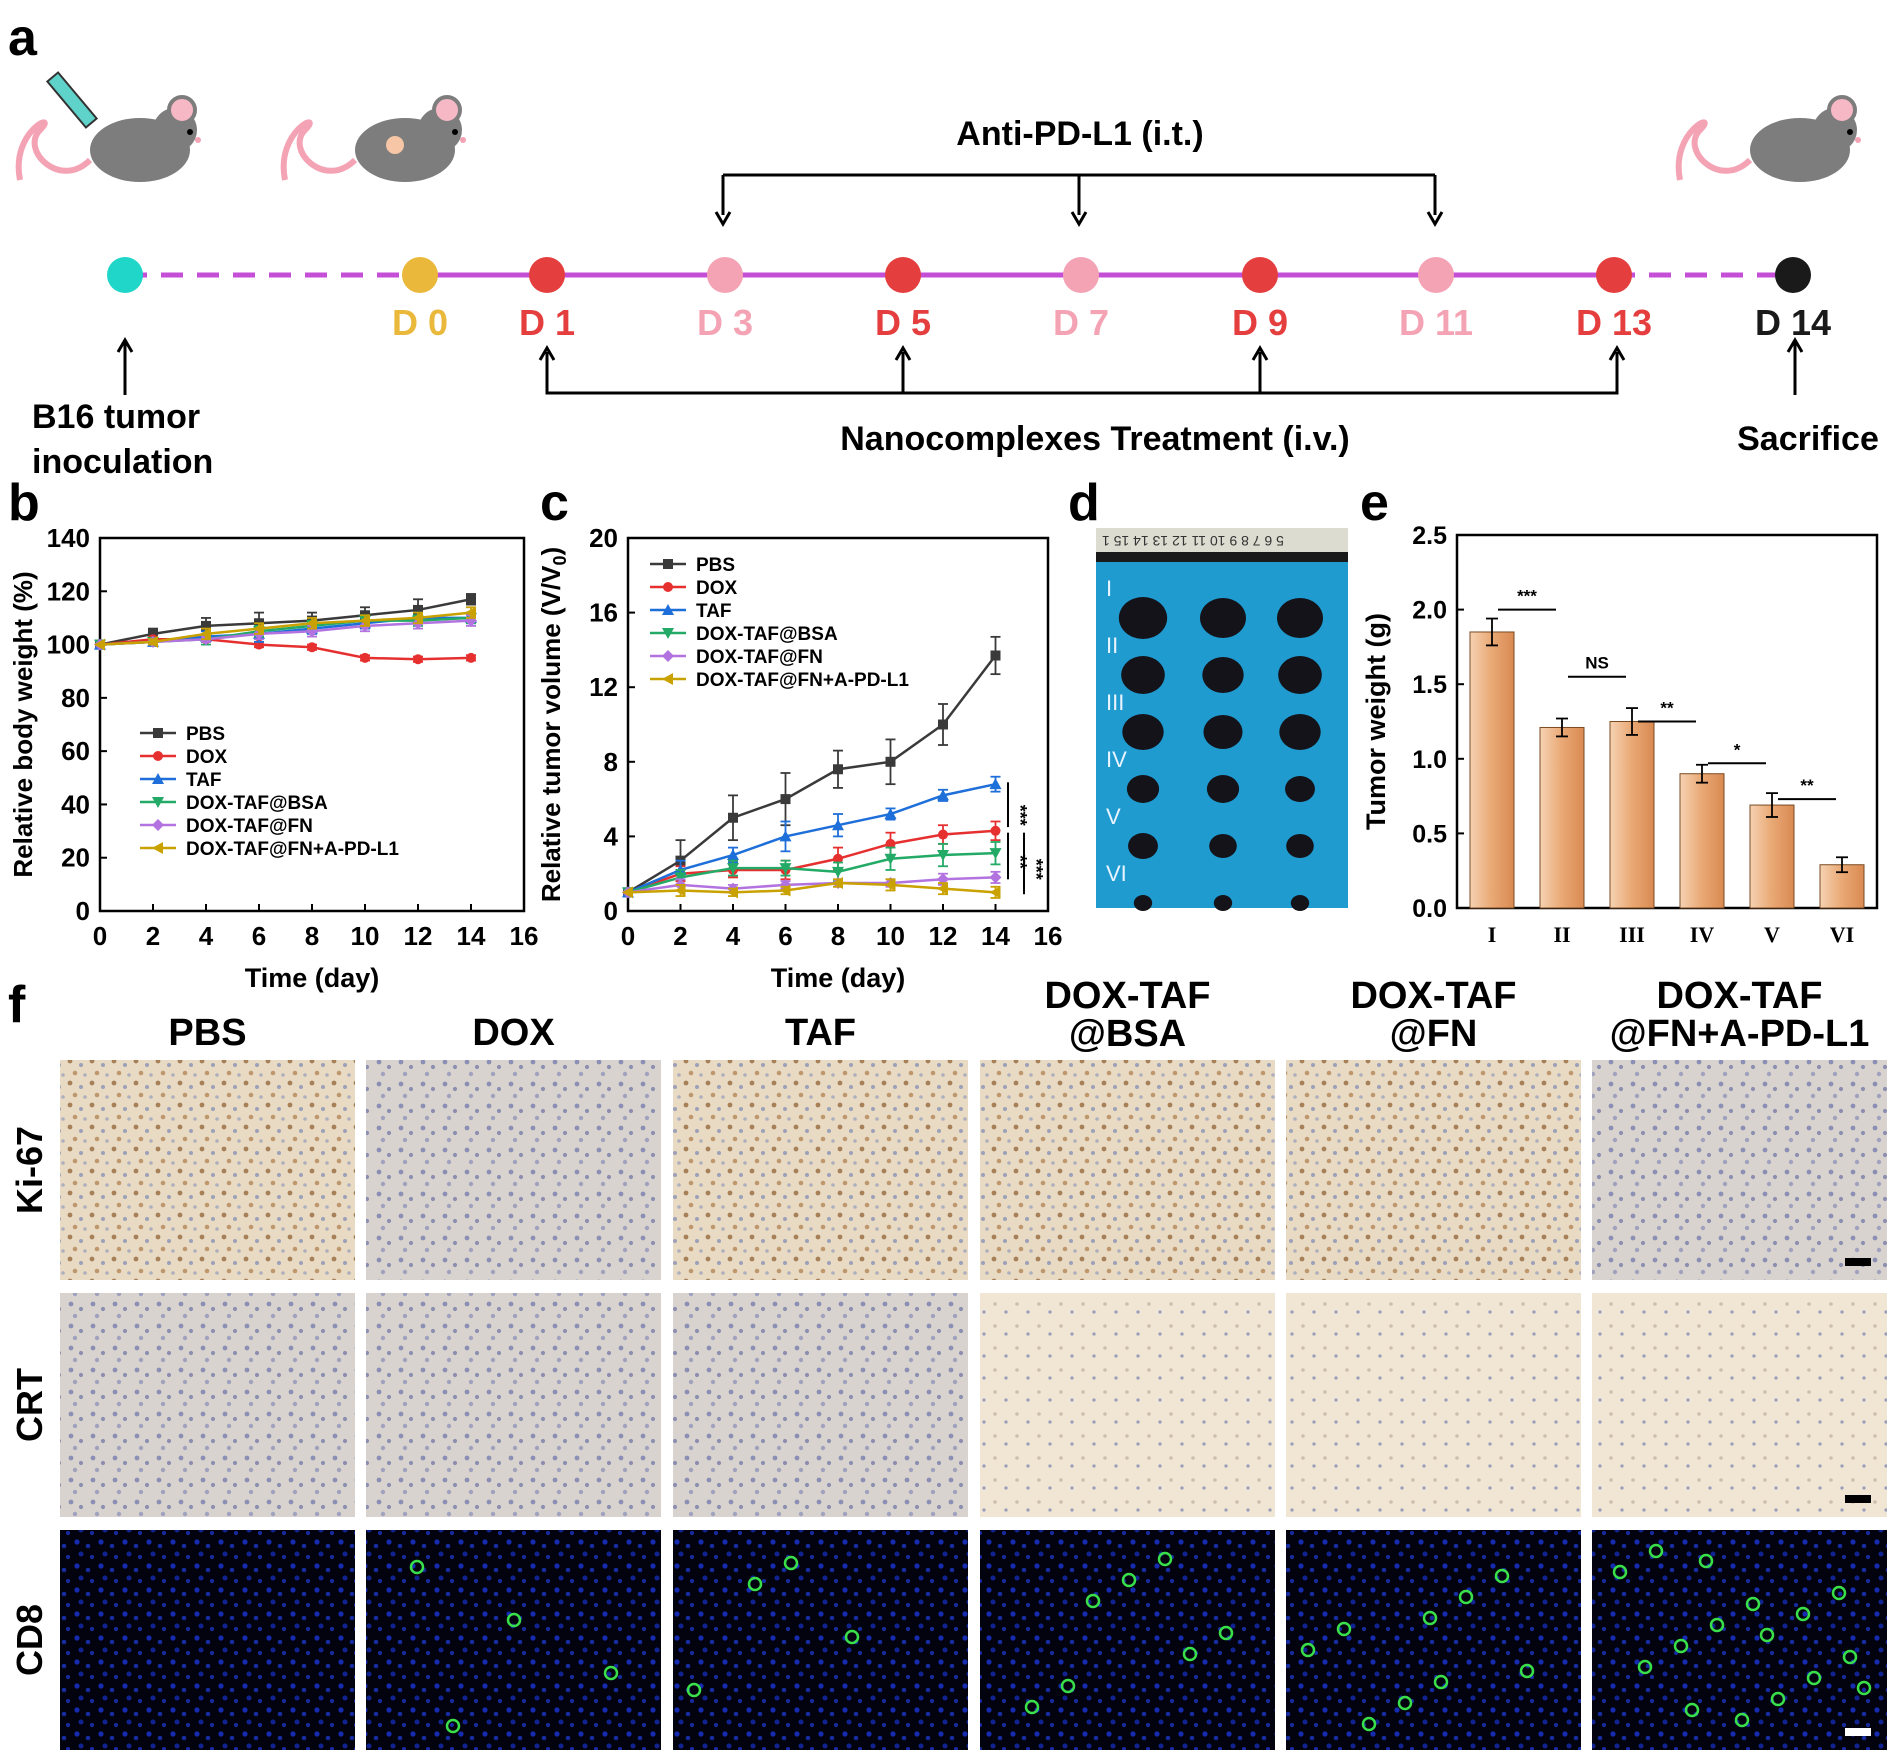  Describe the element at coordinates (1561, 934) in the screenshot. I see `category-label: II` at that location.